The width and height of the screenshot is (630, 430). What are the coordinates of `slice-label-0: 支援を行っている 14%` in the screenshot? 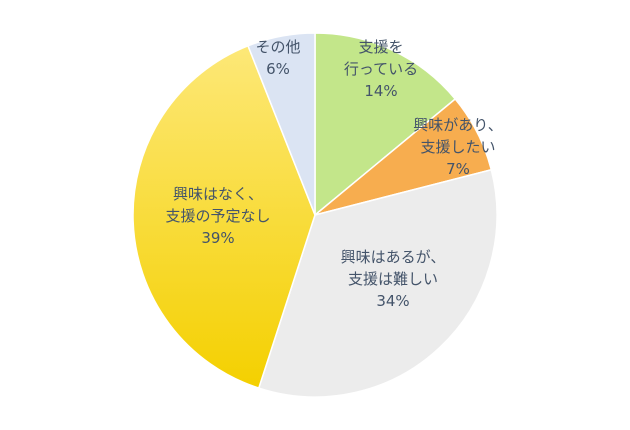 It's located at (381, 69).